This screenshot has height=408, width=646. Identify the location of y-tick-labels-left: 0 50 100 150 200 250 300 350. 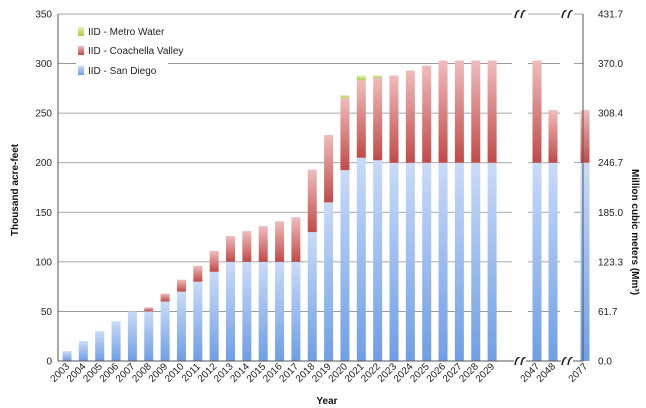
(43, 189).